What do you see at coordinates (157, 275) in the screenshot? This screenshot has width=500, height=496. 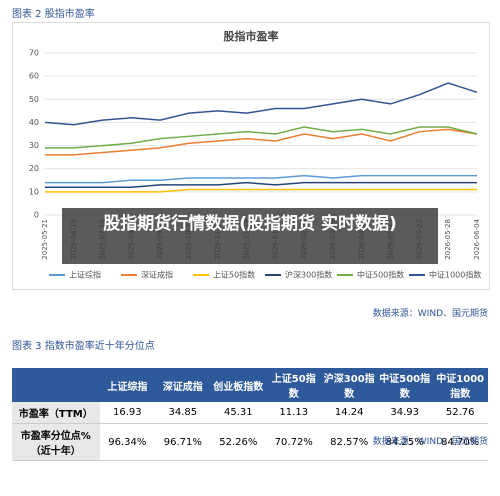 I see `legend-label: 深证成指` at bounding box center [157, 275].